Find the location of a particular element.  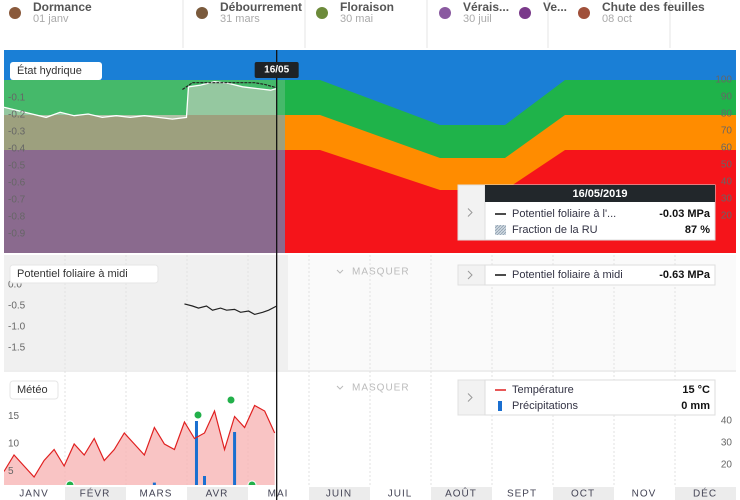

meteo-plot is located at coordinates (140, 440).